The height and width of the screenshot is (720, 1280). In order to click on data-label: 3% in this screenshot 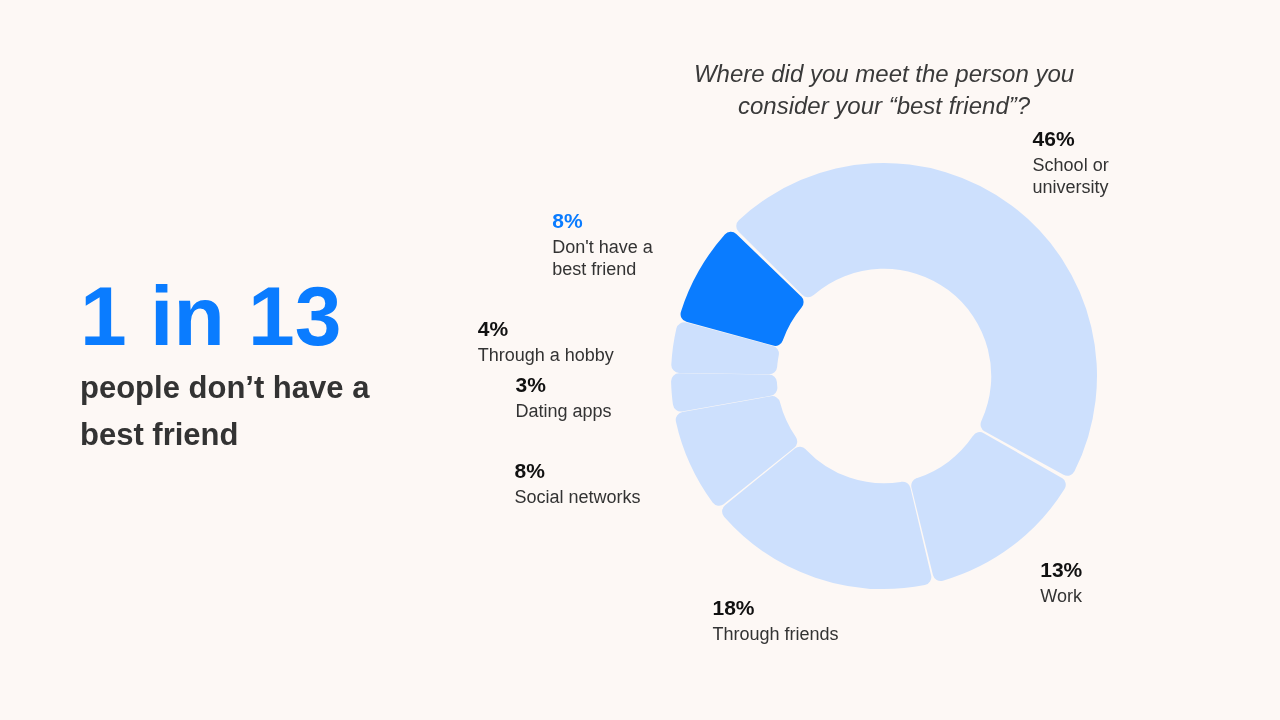, I will do `click(531, 385)`.